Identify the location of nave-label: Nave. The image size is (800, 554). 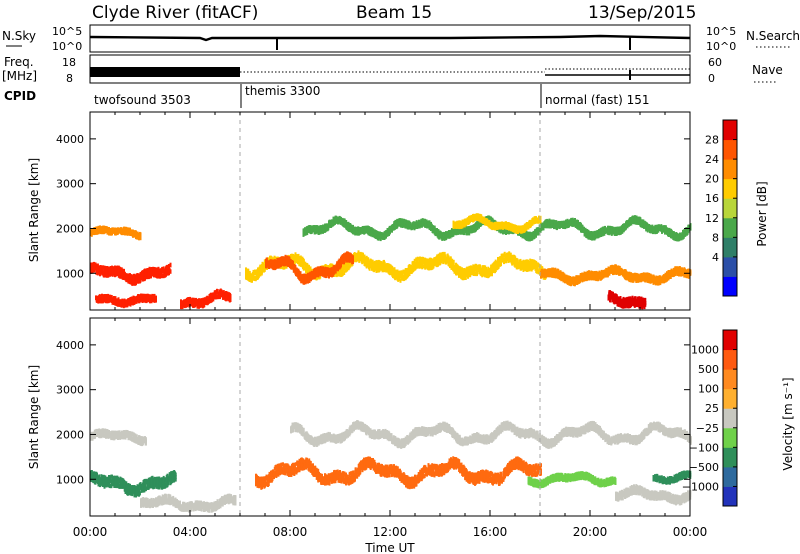
(767, 70).